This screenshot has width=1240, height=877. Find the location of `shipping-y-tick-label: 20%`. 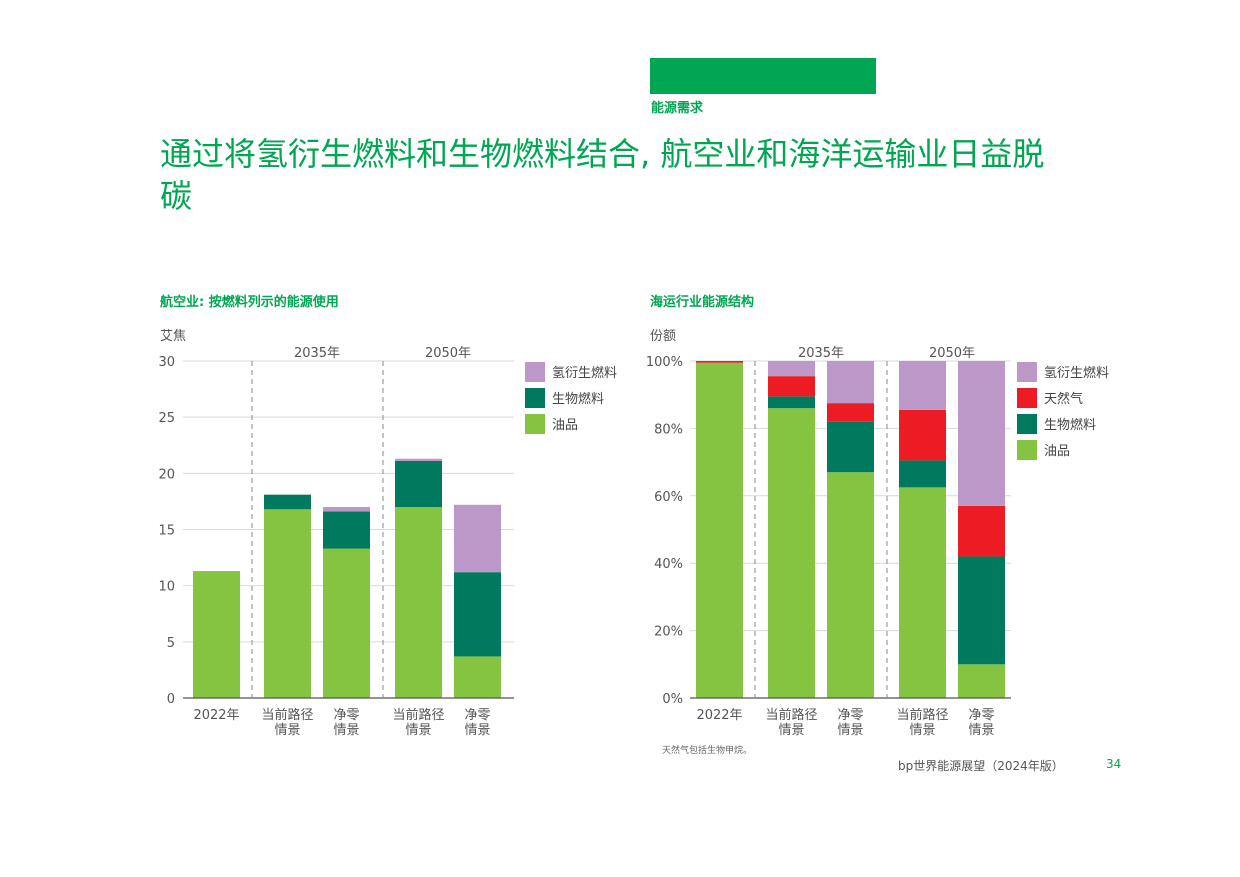

shipping-y-tick-label: 20% is located at coordinates (668, 632).